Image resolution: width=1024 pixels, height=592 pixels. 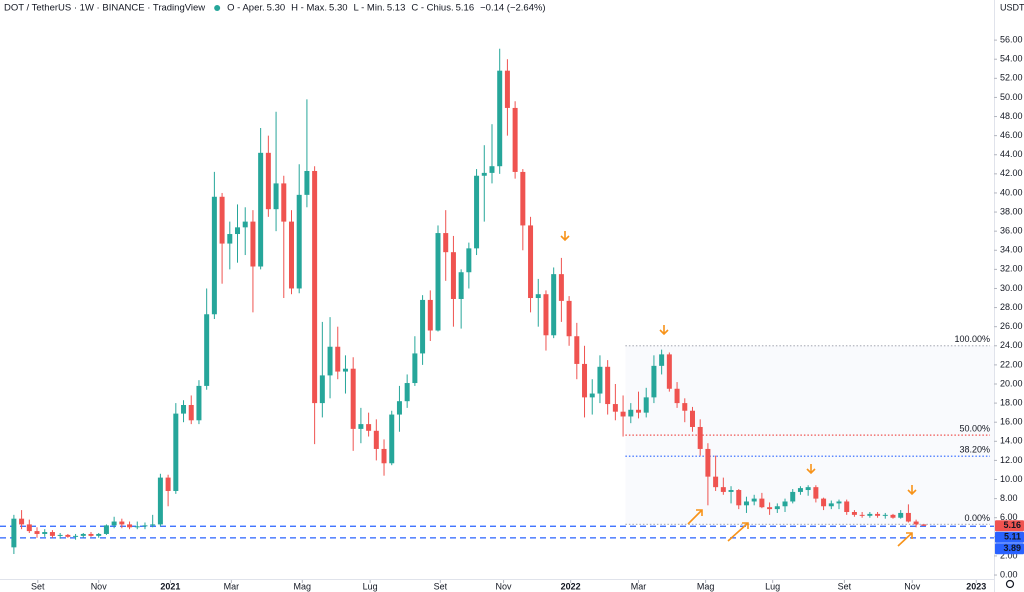 I want to click on y-tick-label: 0.00, so click(x=1009, y=574).